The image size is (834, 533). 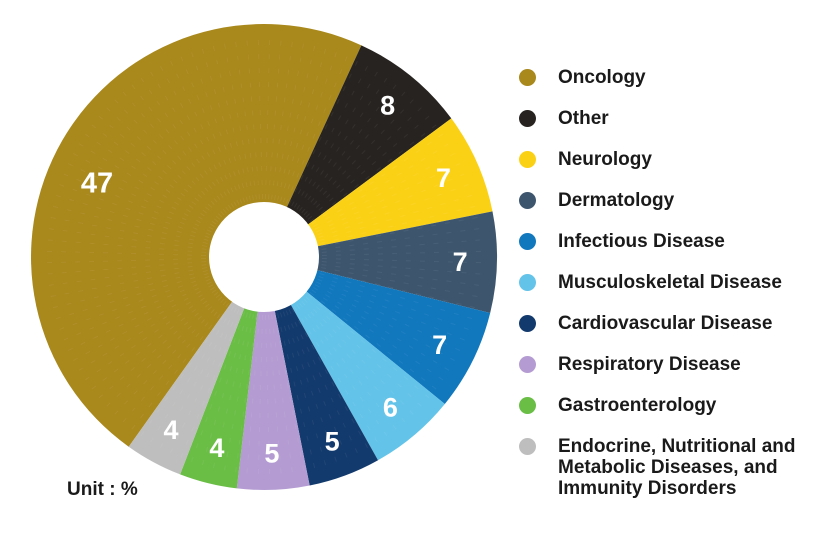 I want to click on legend-item-musculoskeletal-disease: Musculoskeletal Disease, so click(x=669, y=282).